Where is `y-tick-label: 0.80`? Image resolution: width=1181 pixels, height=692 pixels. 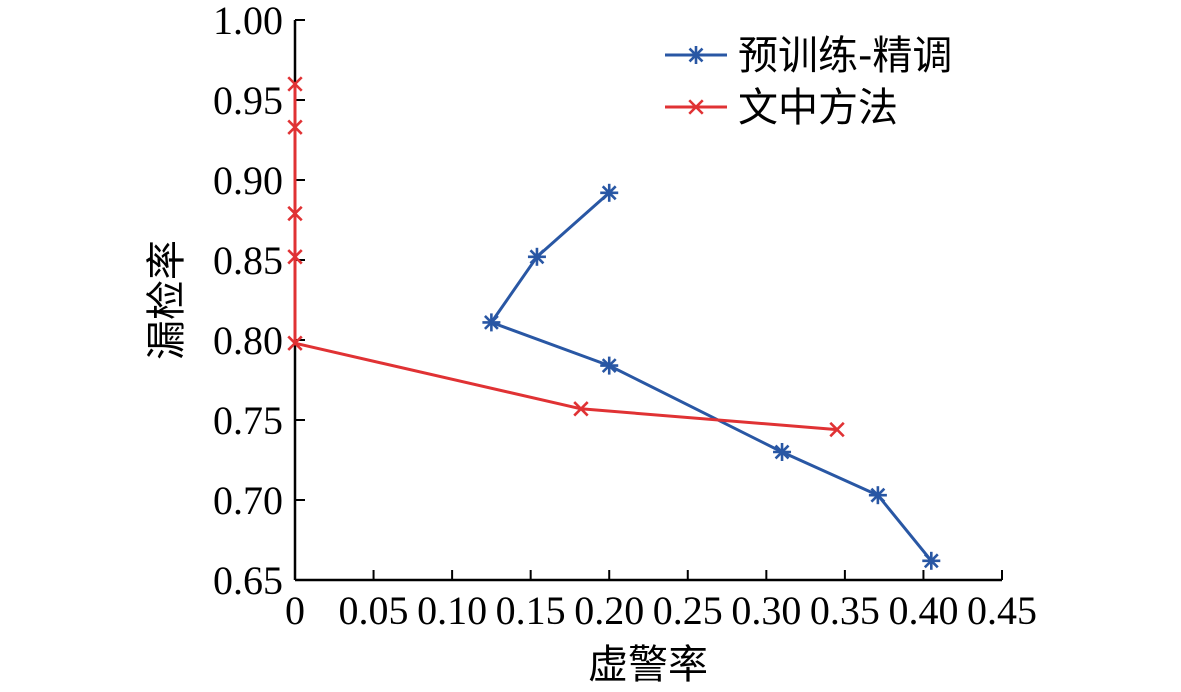
y-tick-label: 0.80 is located at coordinates (248, 340).